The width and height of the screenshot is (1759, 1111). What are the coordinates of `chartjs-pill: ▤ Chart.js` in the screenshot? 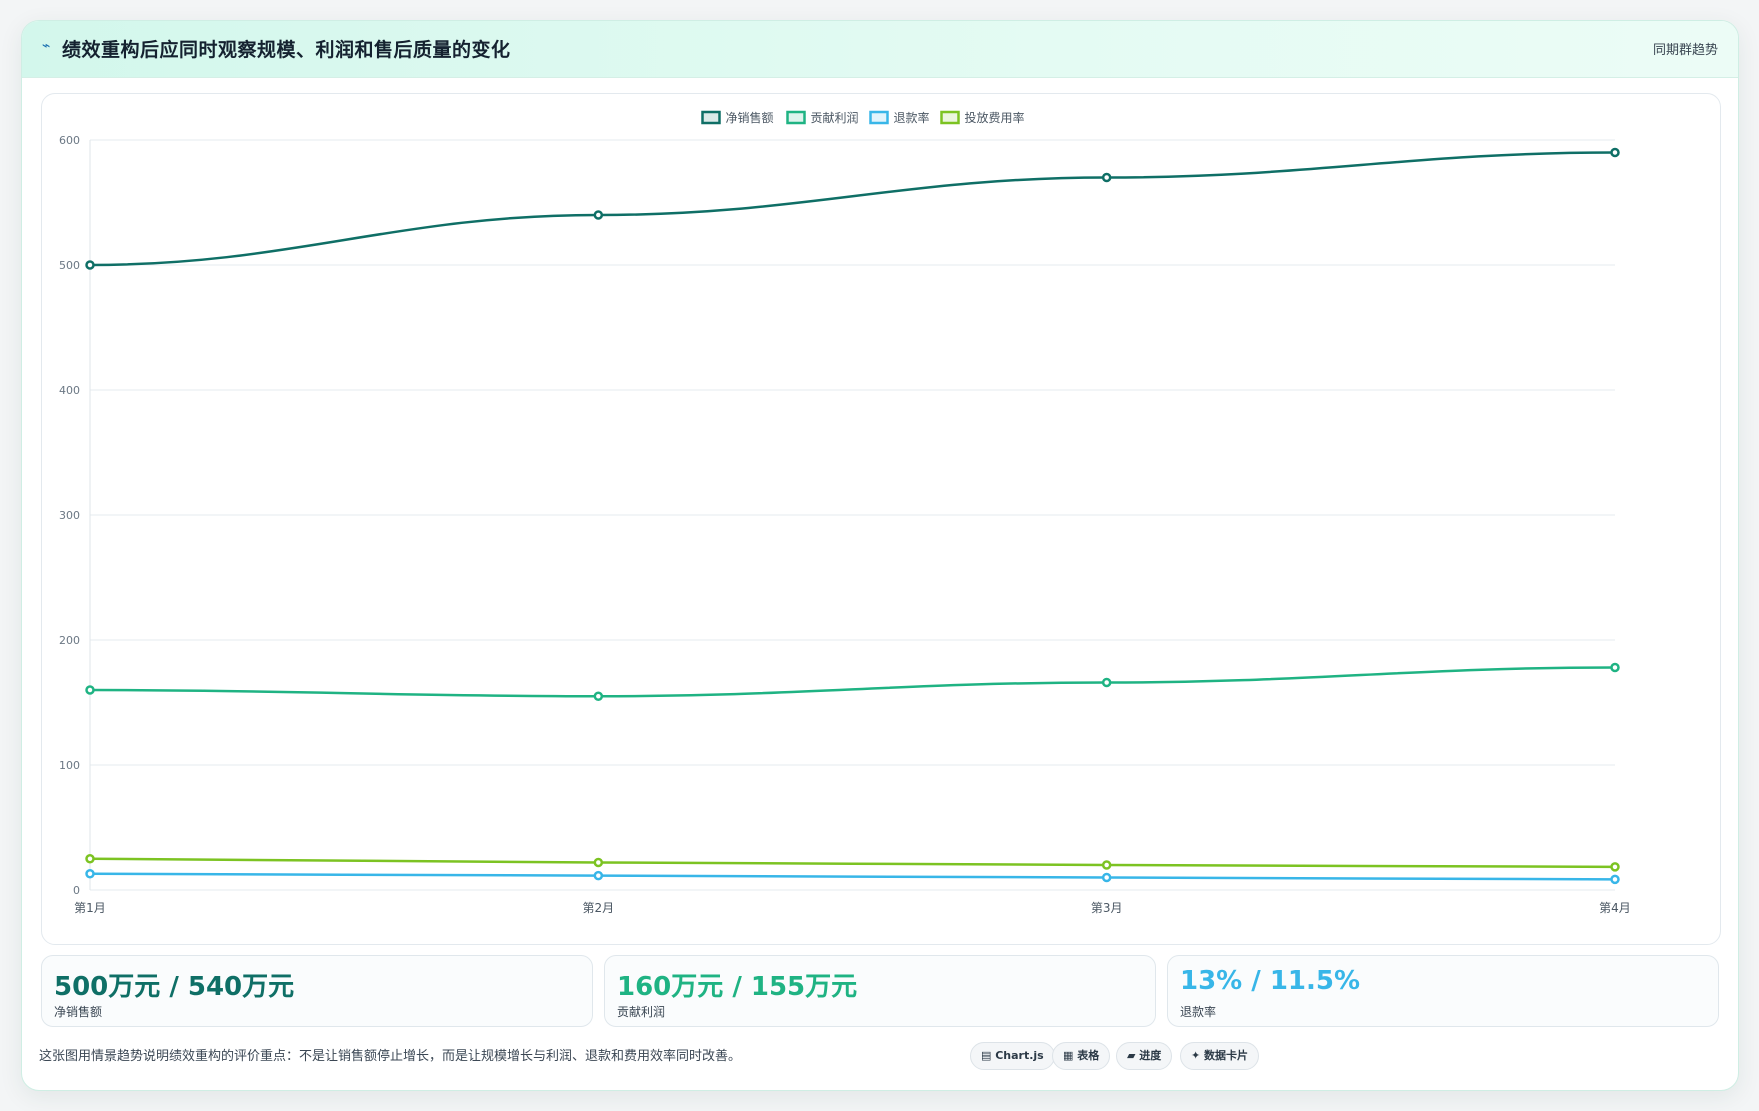 It's located at (1012, 1056).